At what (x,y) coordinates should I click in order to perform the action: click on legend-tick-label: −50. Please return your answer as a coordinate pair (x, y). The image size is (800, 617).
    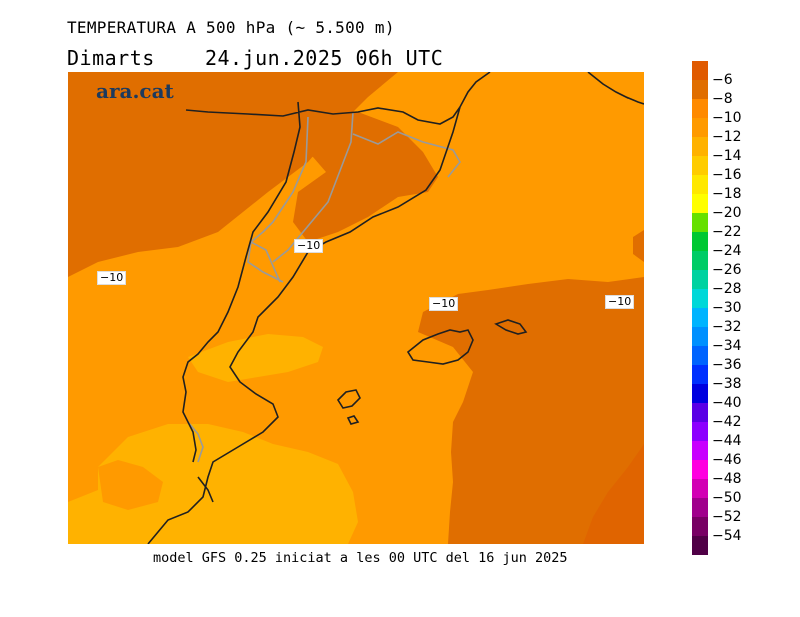
    Looking at the image, I should click on (727, 498).